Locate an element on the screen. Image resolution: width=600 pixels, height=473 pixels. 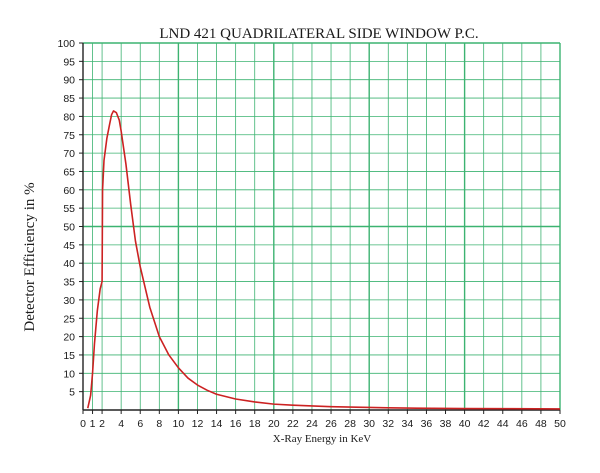
y-tick-label: 25 is located at coordinates (69, 319).